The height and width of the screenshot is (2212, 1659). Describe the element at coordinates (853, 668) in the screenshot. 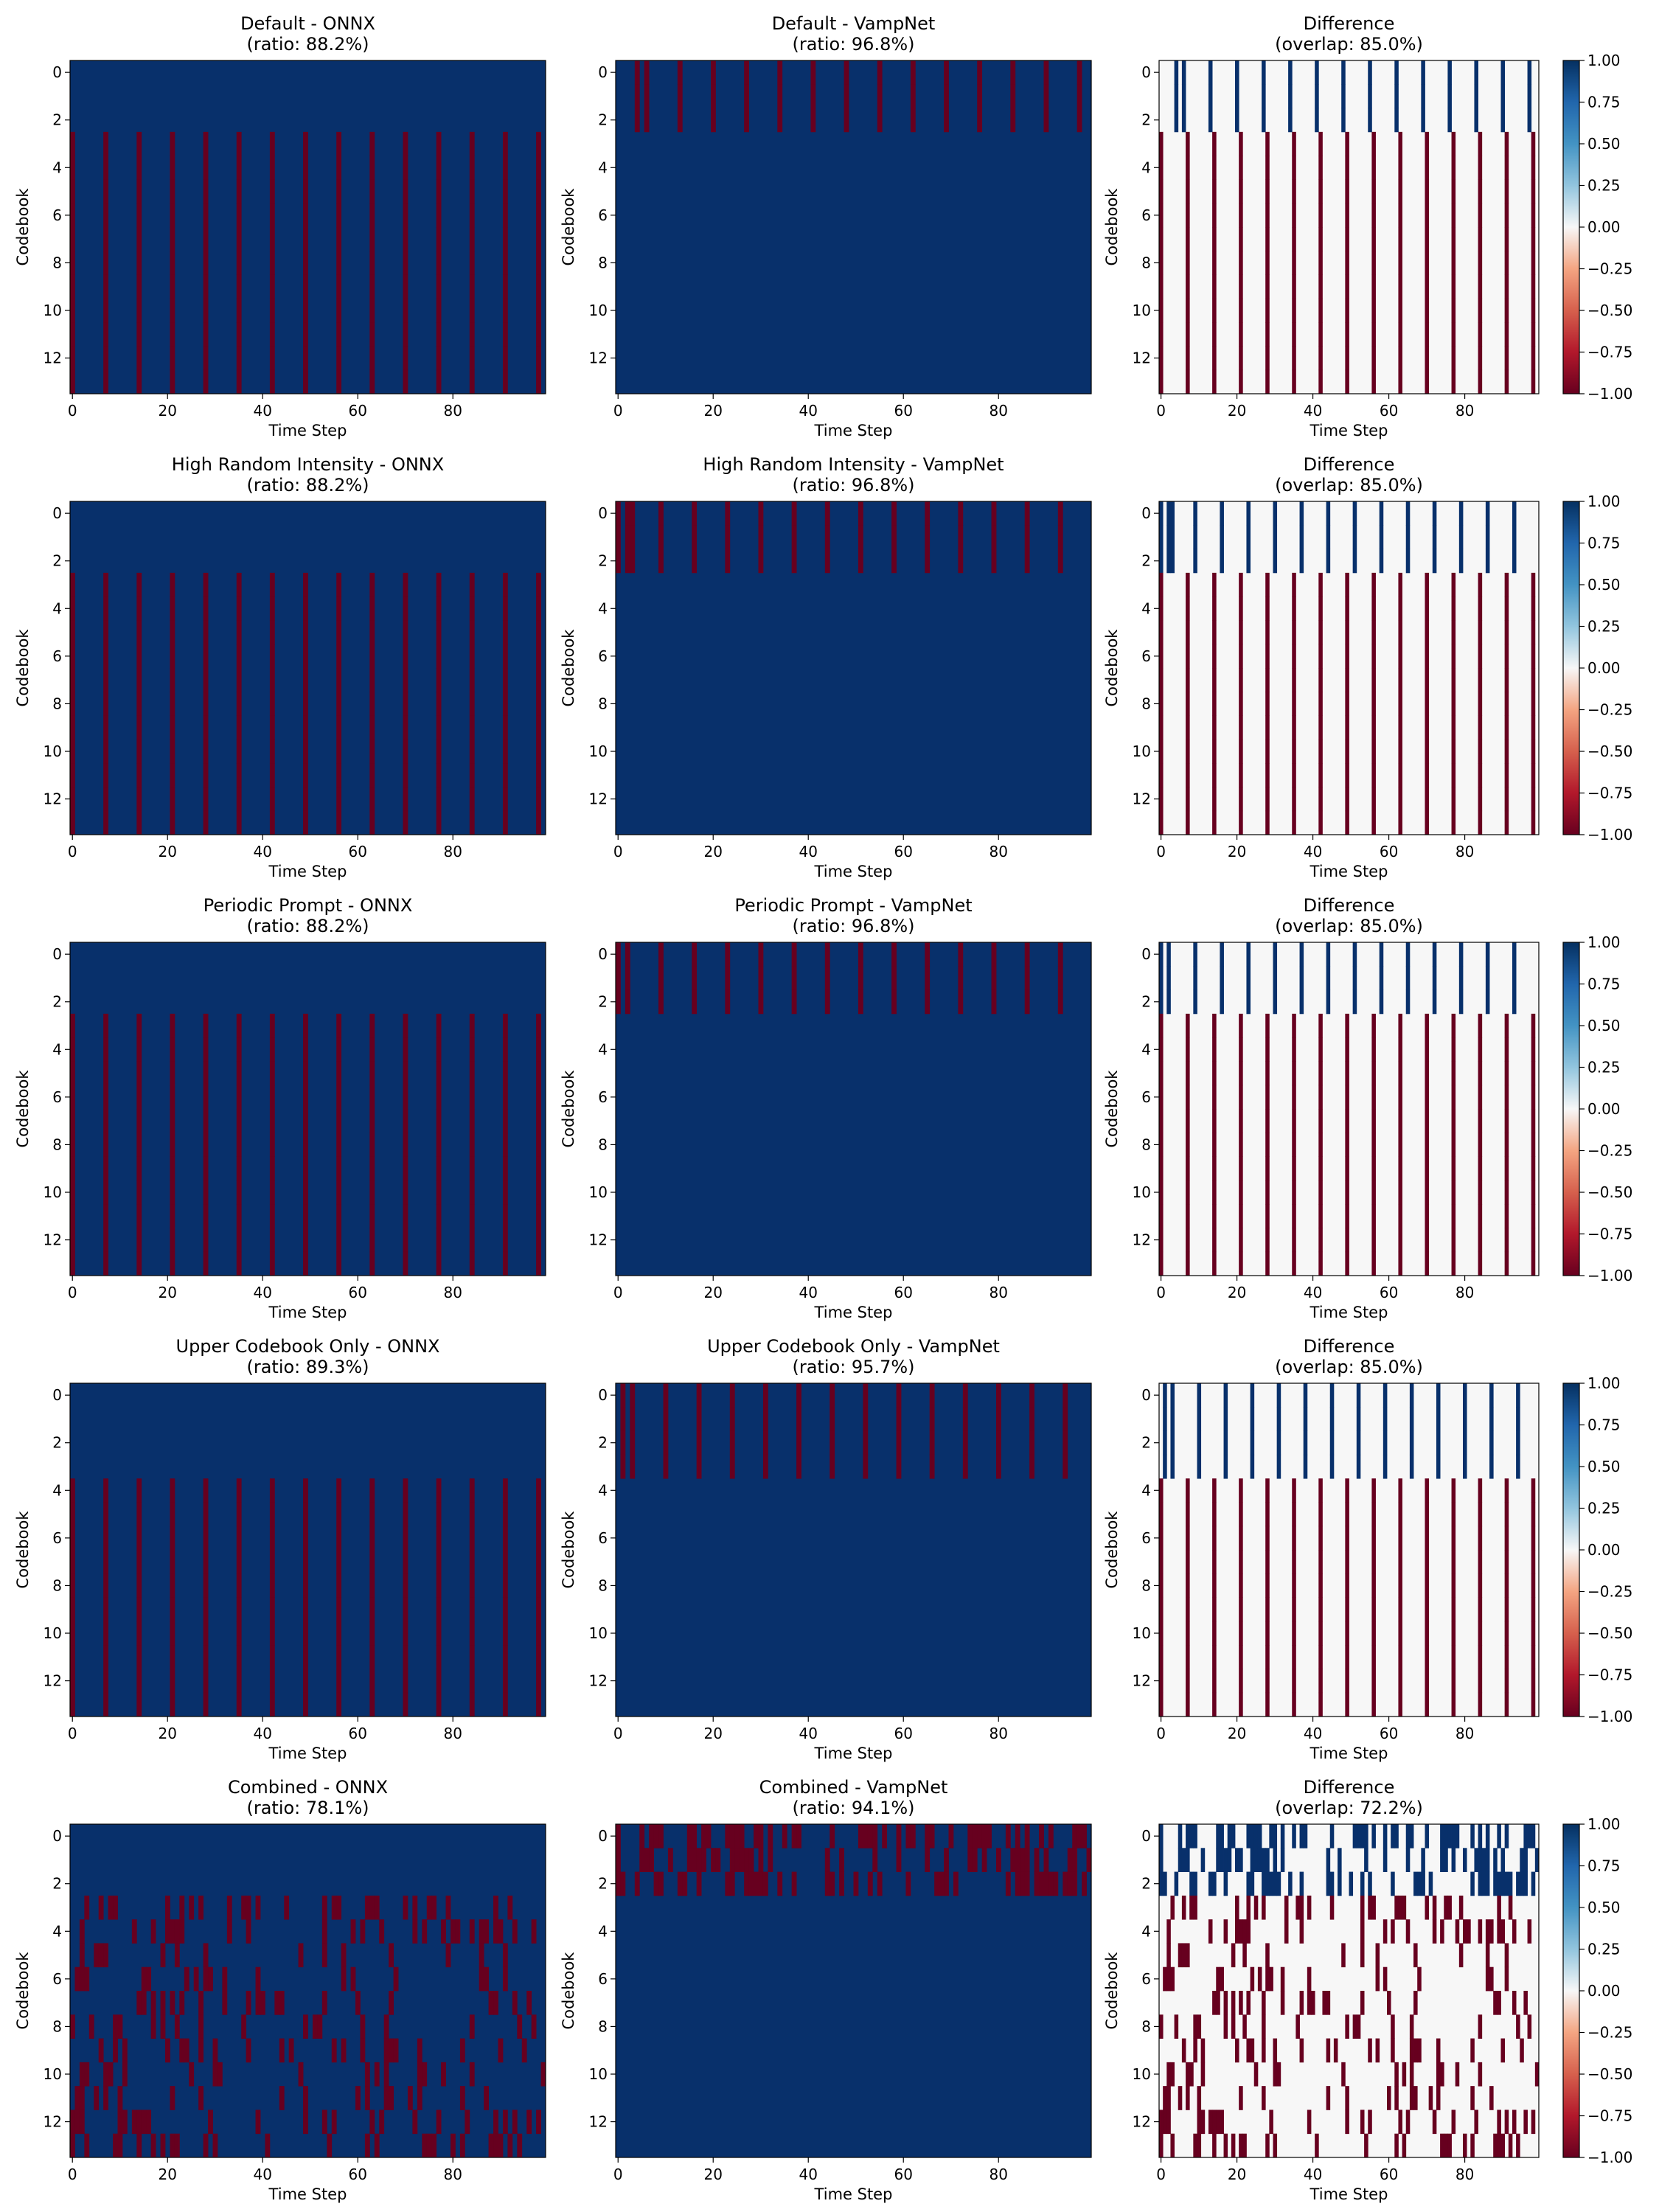

I see `heatmap-background` at that location.